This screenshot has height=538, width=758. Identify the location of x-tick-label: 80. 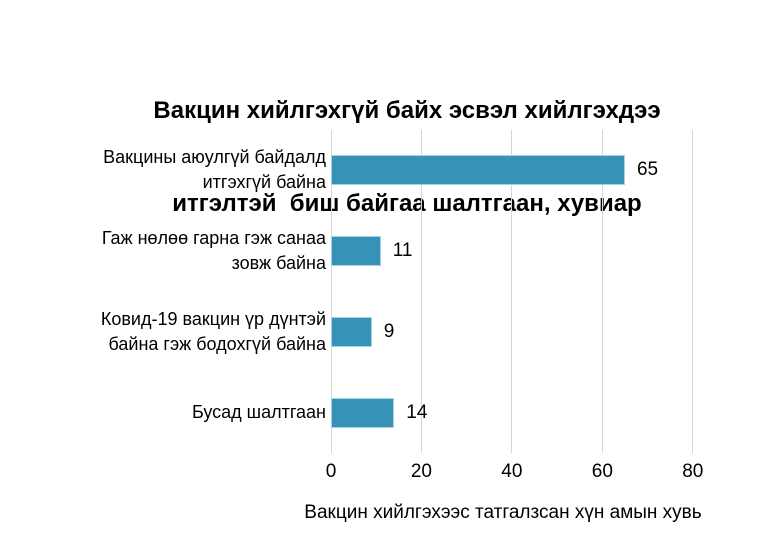
(693, 471).